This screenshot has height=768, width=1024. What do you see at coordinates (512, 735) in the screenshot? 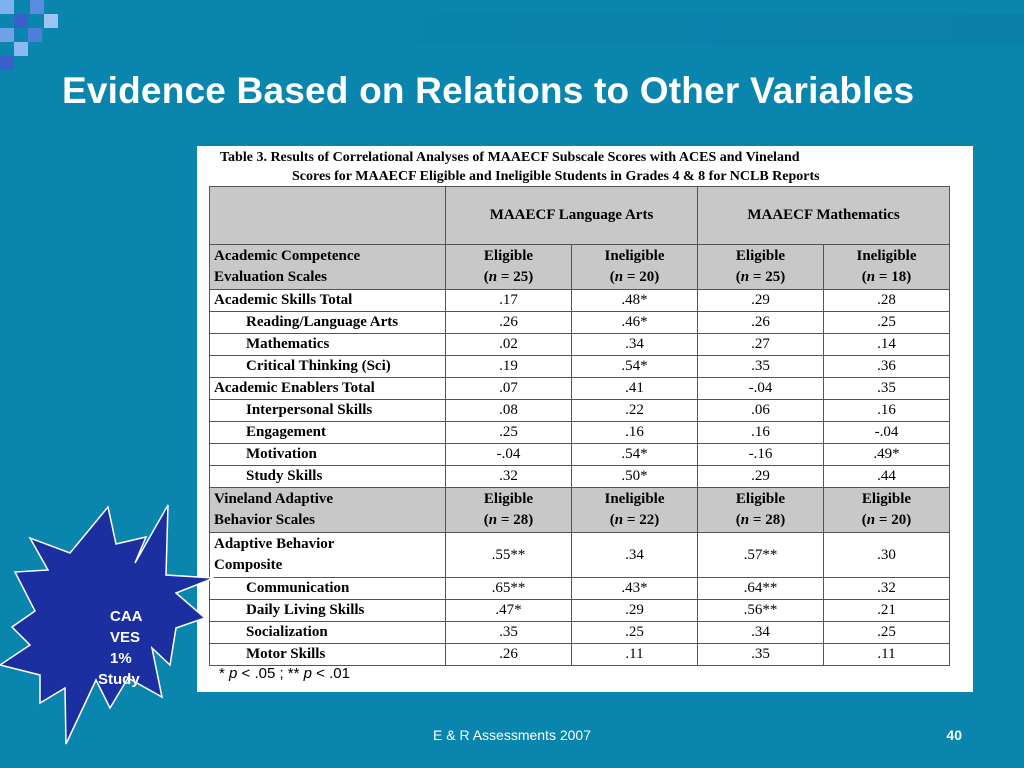
I see `footer-text: E & R Assessments 2007` at bounding box center [512, 735].